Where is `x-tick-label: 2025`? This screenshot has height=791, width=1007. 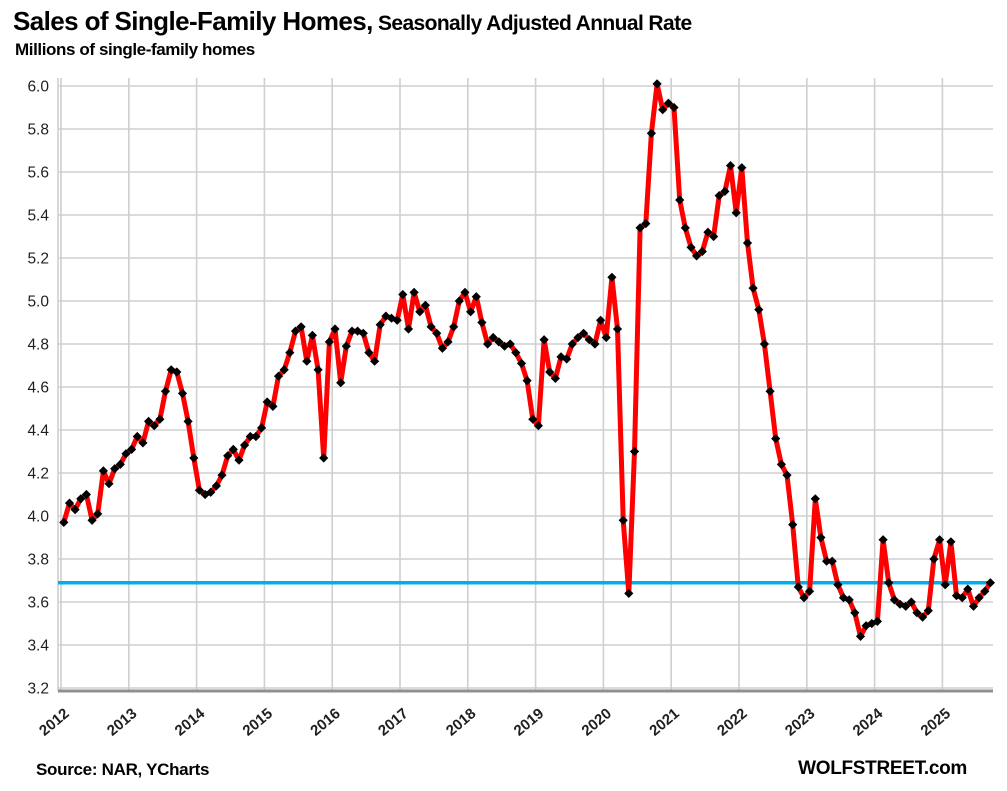 x-tick-label: 2025 is located at coordinates (935, 722).